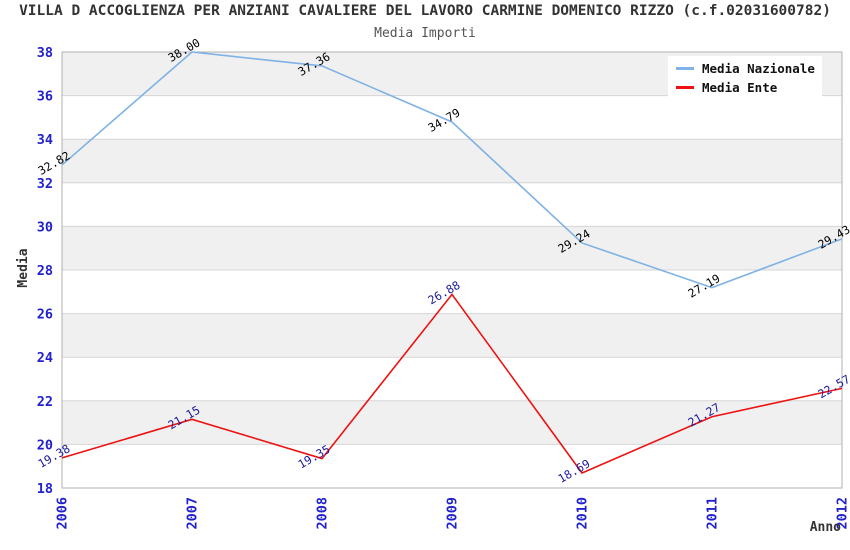 Image resolution: width=850 pixels, height=550 pixels. Describe the element at coordinates (740, 87) in the screenshot. I see `legend-label-media-ente: Media Ente` at that location.